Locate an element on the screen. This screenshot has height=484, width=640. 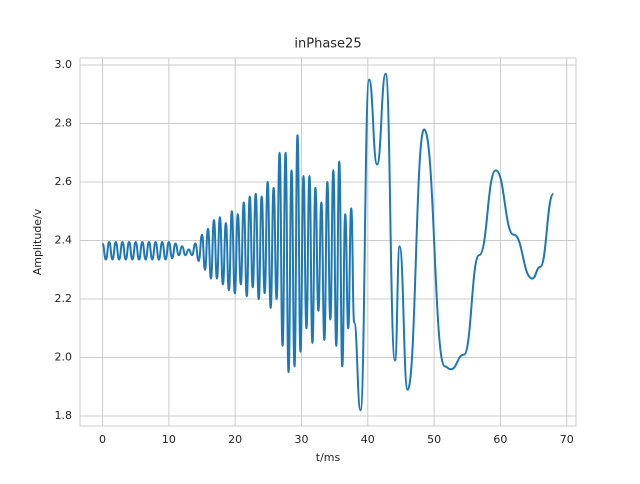
x-tick-label: 0 is located at coordinates (102, 439).